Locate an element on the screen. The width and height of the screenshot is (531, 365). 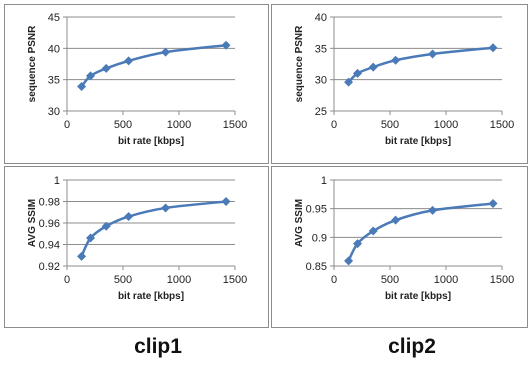
y-tick-label: 45 is located at coordinates (54, 18).